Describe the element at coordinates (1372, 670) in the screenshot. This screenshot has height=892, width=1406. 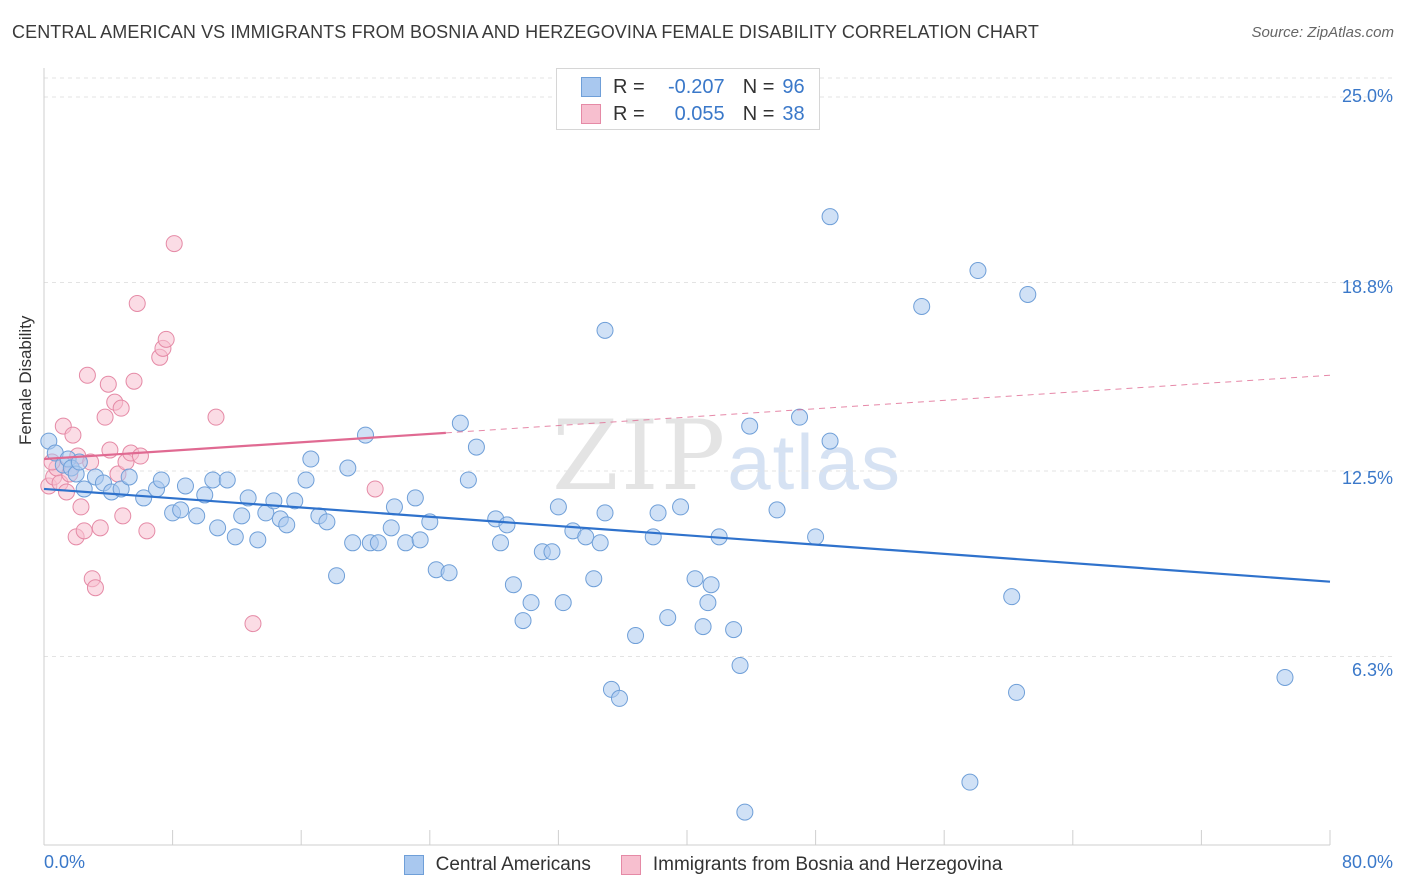
I see `y-tick-label: 6.3%` at that location.